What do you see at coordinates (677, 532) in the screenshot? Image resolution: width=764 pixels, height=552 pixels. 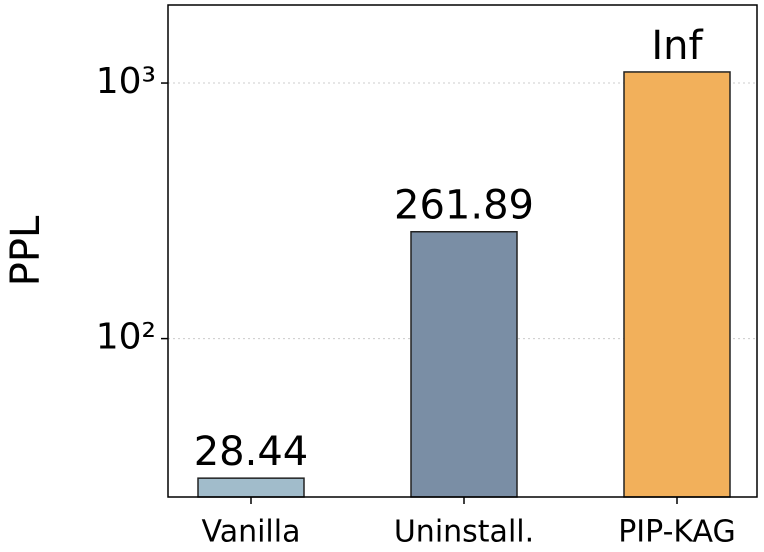 I see `x-tick-label: PIP-KAG` at bounding box center [677, 532].